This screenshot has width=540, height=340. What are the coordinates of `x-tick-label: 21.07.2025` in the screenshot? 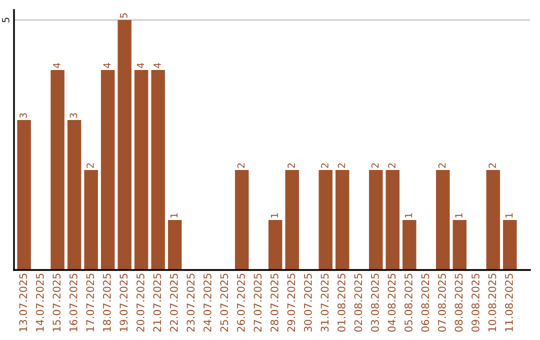 It's located at (157, 303).